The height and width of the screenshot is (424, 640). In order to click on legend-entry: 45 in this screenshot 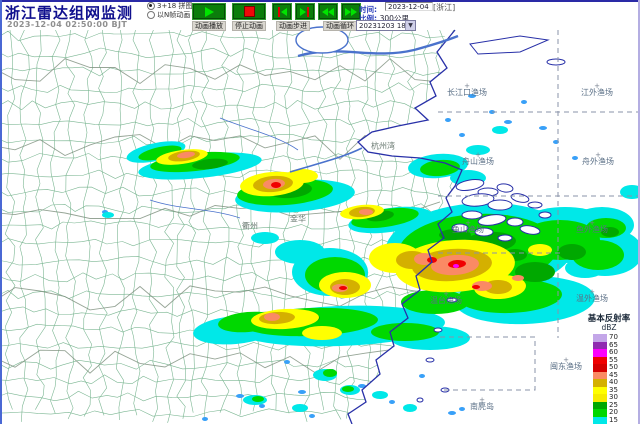, I will do `click(609, 374)`.